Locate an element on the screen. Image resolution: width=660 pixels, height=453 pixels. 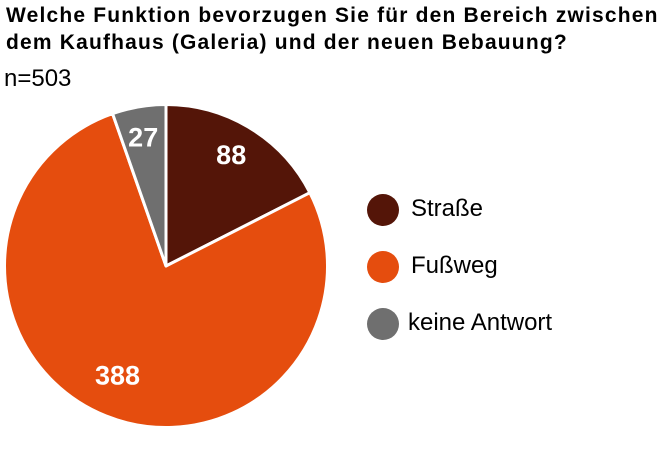
svg-text: 88 is located at coordinates (231, 155).